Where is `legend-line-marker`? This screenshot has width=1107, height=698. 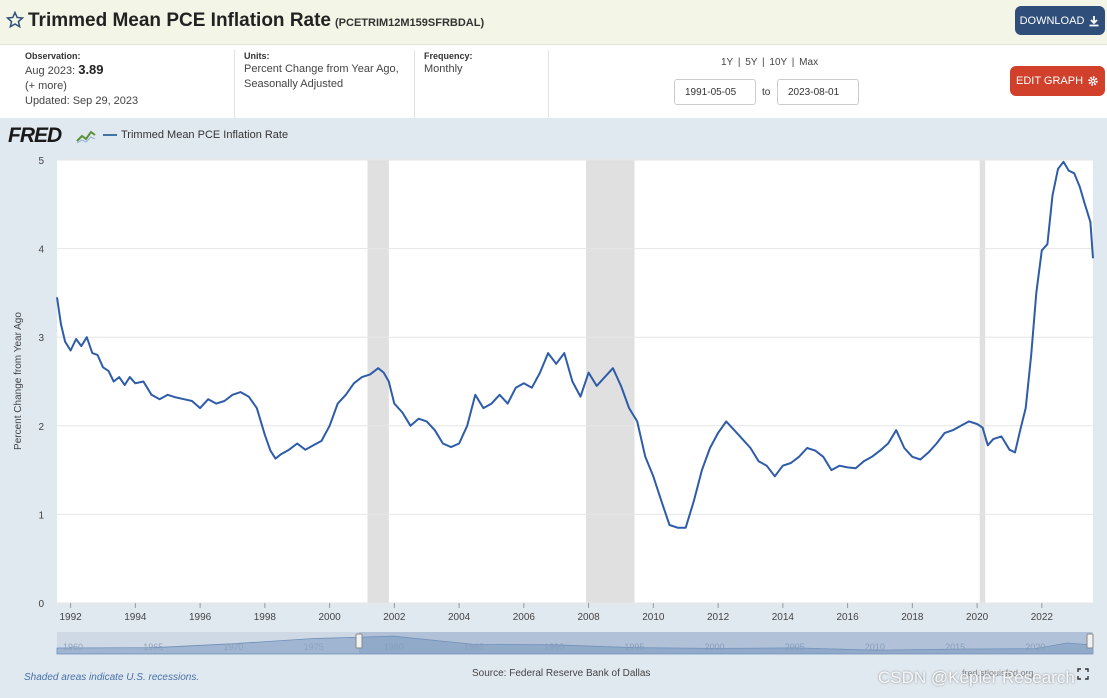
legend-line-marker is located at coordinates (110, 135).